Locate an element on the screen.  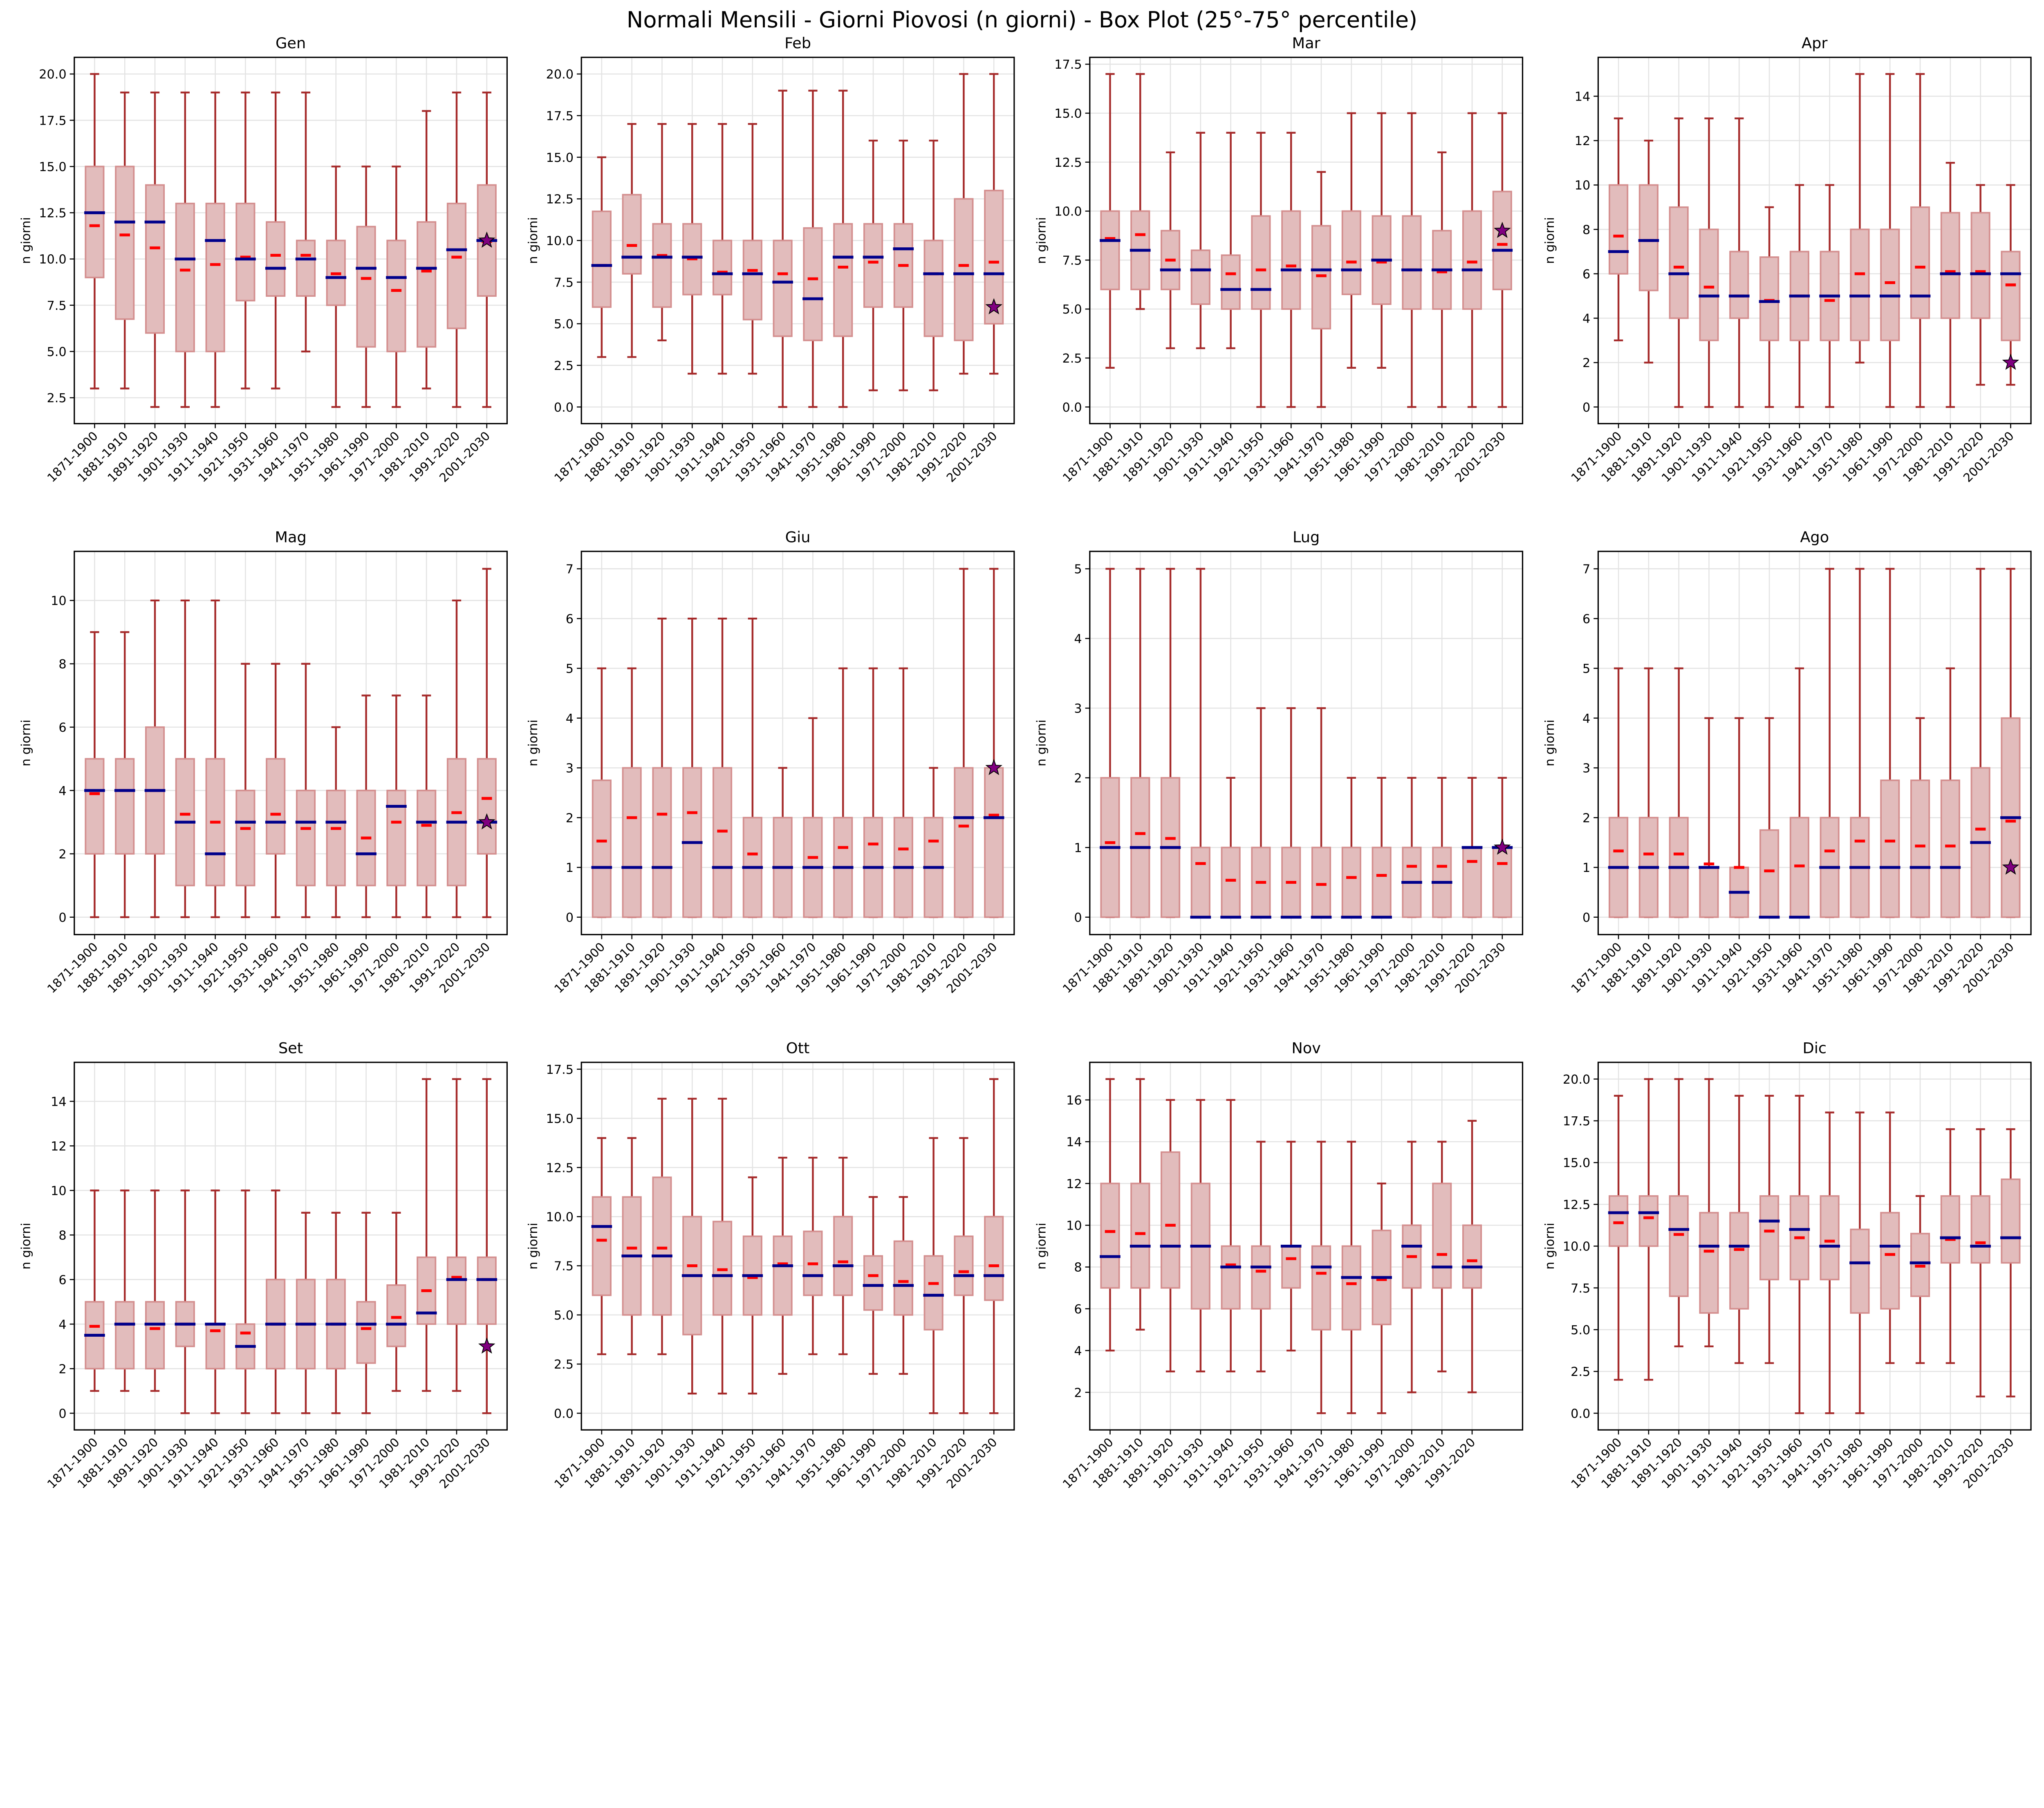
box-1991-2020 is located at coordinates (1472, 1257).